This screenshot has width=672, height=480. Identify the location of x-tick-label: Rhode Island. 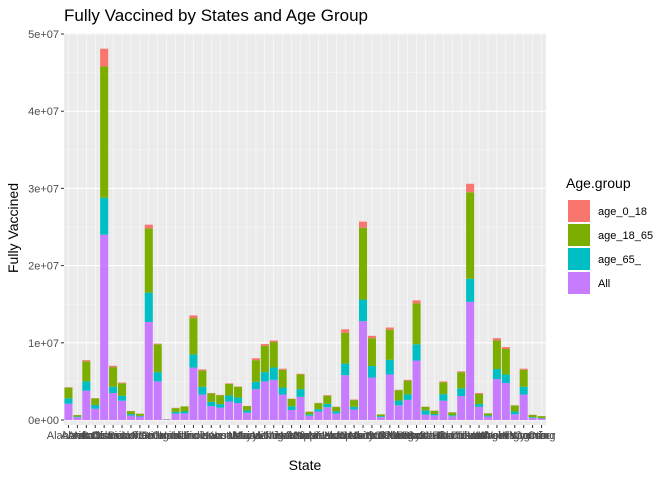
(434, 436).